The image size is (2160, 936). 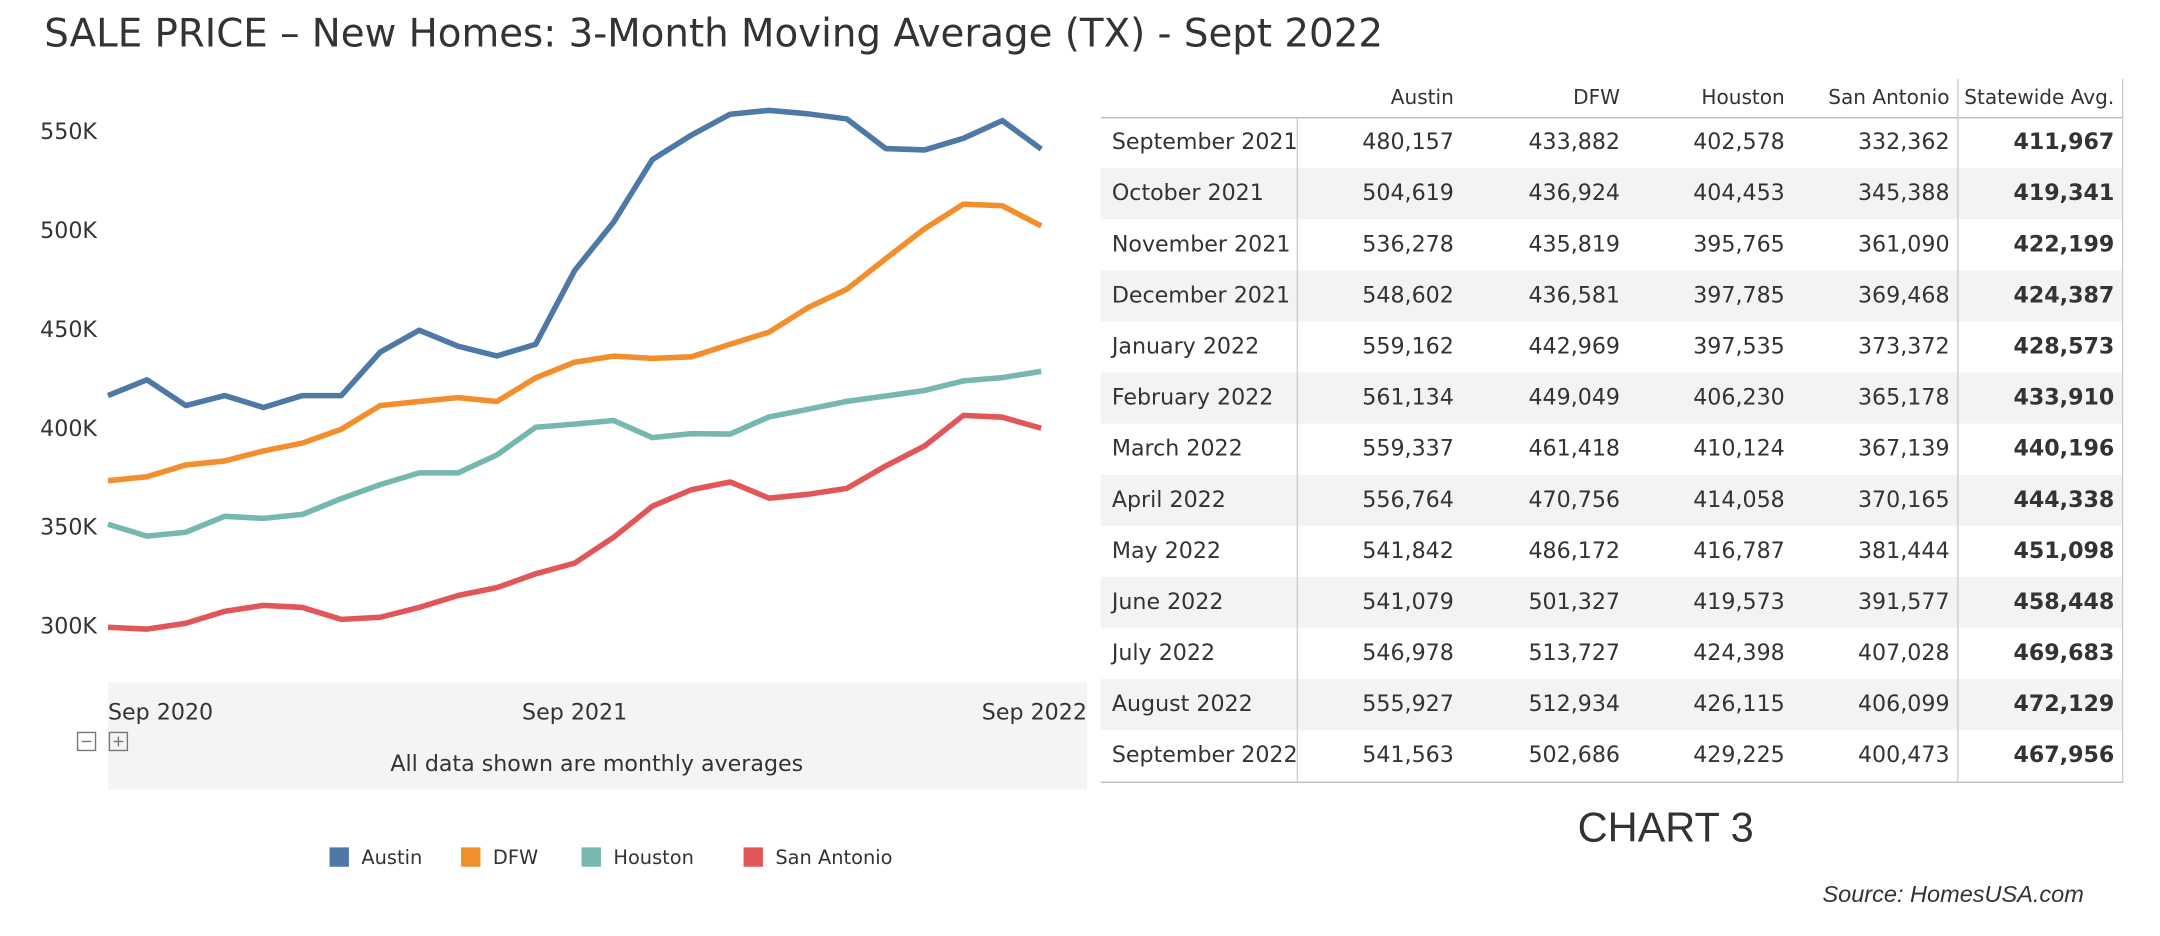 I want to click on table-cell: 512,934, so click(x=1574, y=704).